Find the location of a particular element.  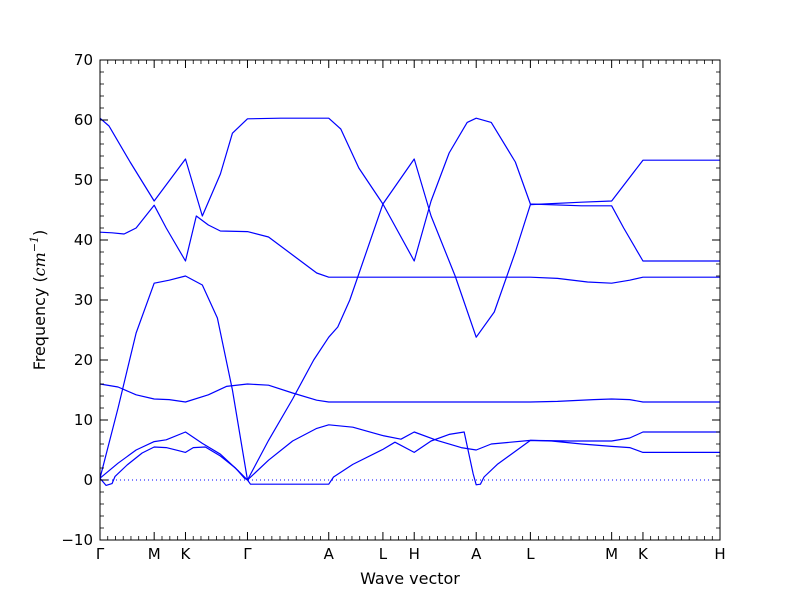

y-axis-label-close: ) is located at coordinates (39, 233).